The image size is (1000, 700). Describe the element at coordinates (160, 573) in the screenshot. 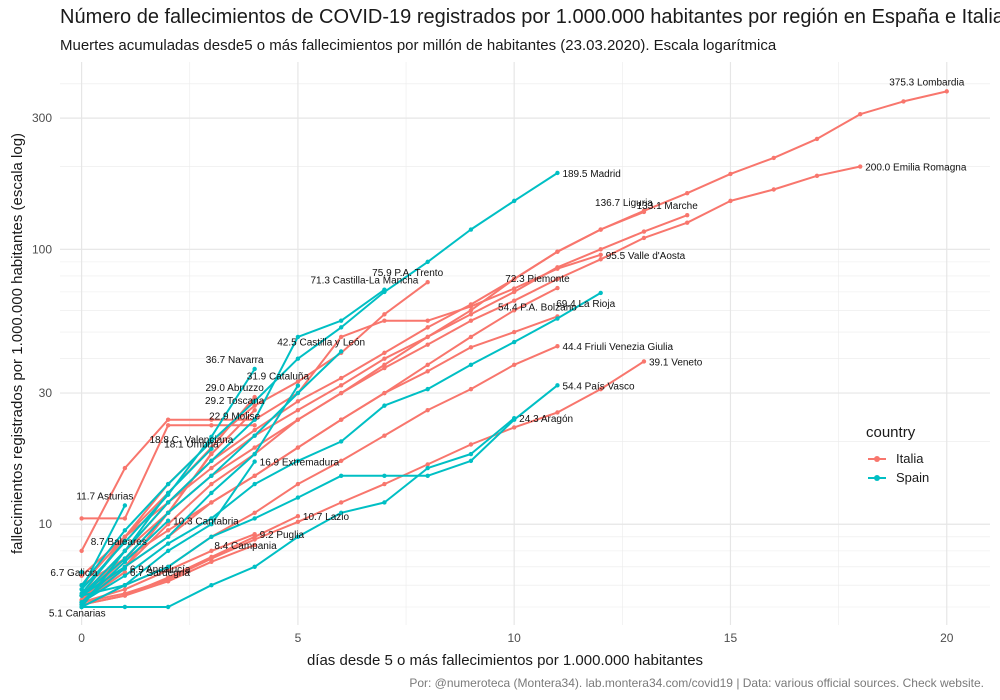

I see `series-label-sardegna: 6.7 Sardegna` at that location.